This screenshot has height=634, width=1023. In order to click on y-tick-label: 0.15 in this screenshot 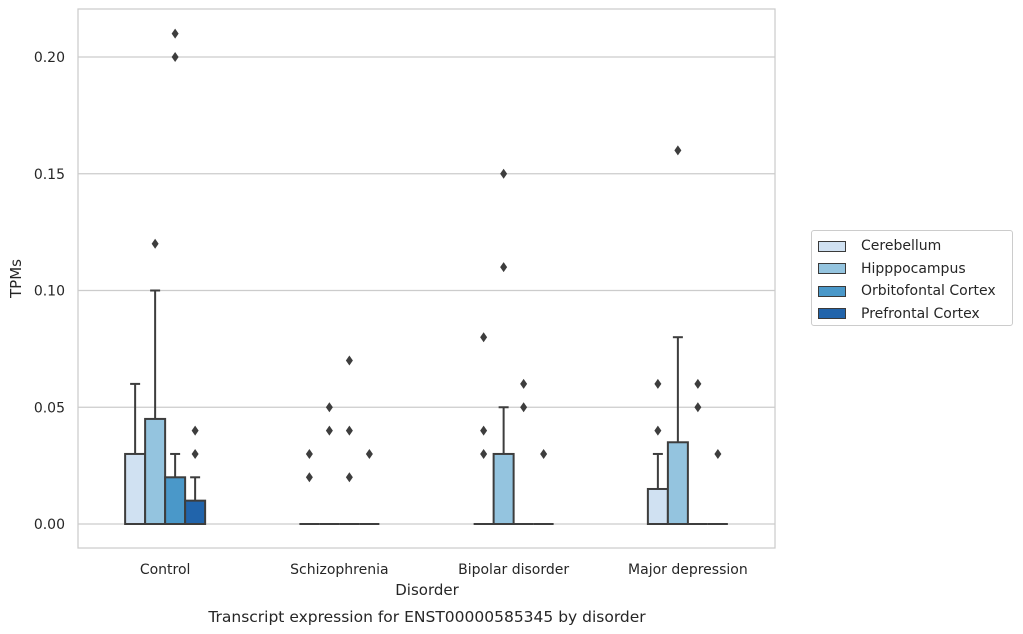, I will do `click(49, 175)`.